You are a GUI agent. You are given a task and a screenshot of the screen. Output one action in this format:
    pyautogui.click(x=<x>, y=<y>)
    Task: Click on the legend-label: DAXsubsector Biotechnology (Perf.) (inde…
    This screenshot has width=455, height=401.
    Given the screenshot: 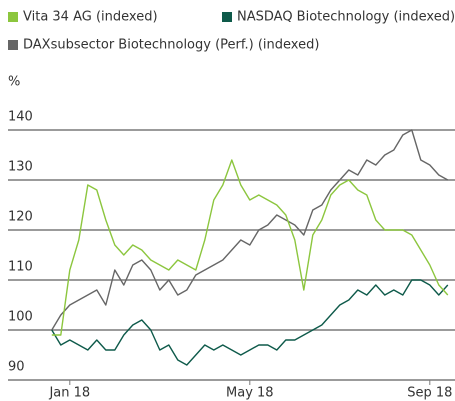 What is the action you would take?
    pyautogui.click(x=171, y=45)
    